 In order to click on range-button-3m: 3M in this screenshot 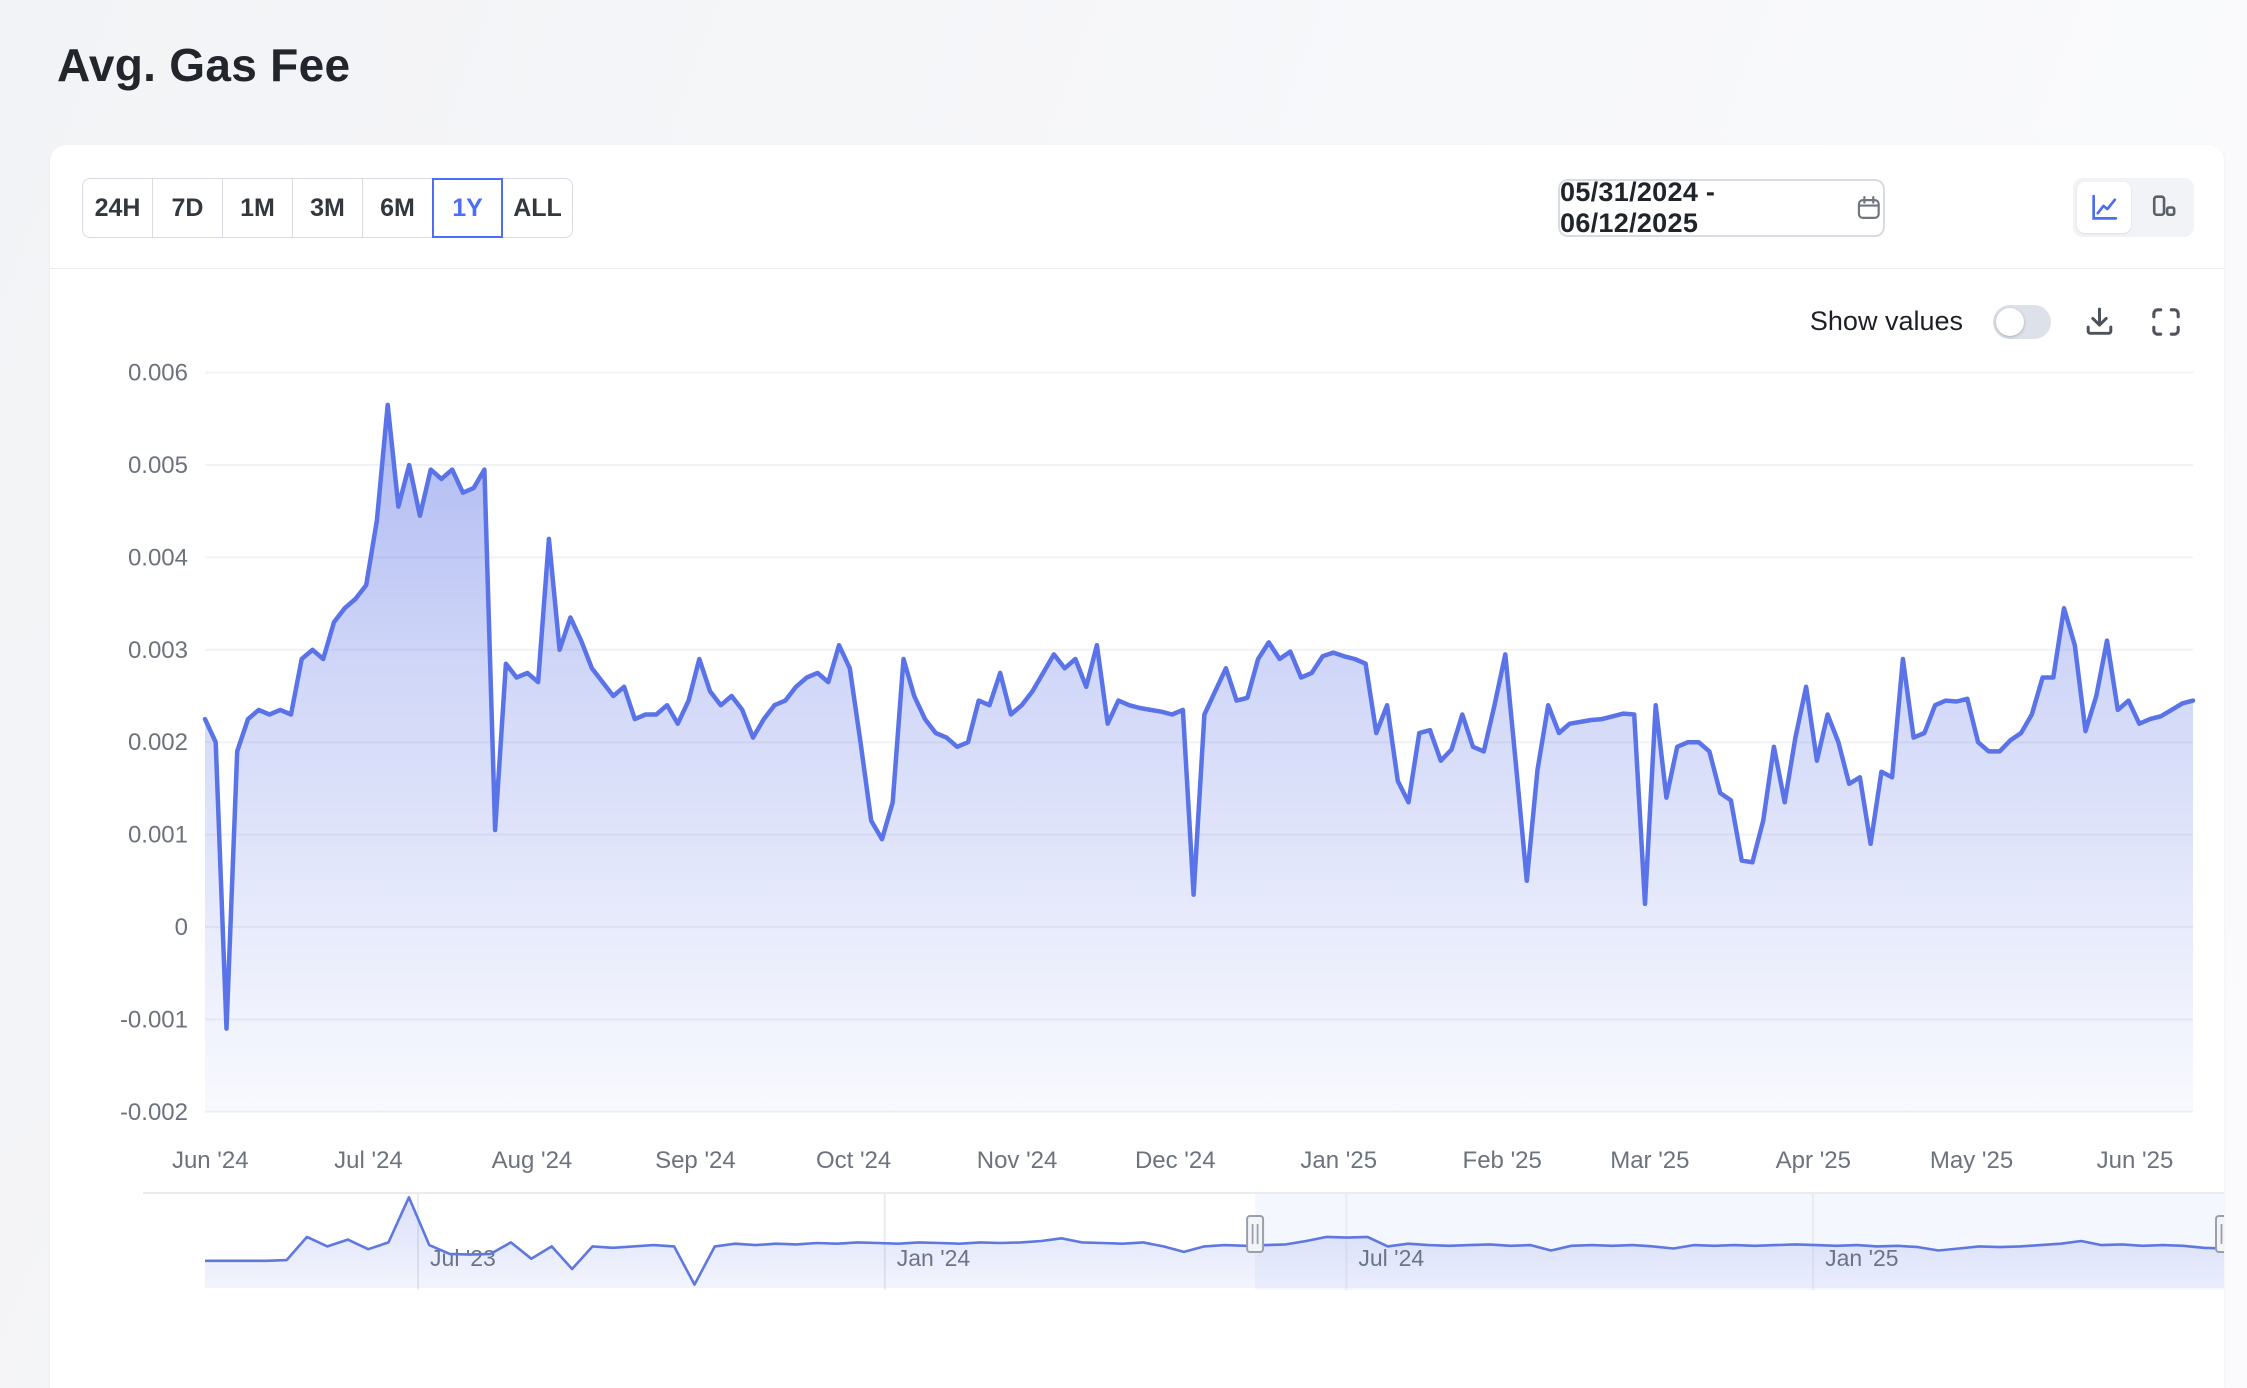, I will do `click(327, 208)`.